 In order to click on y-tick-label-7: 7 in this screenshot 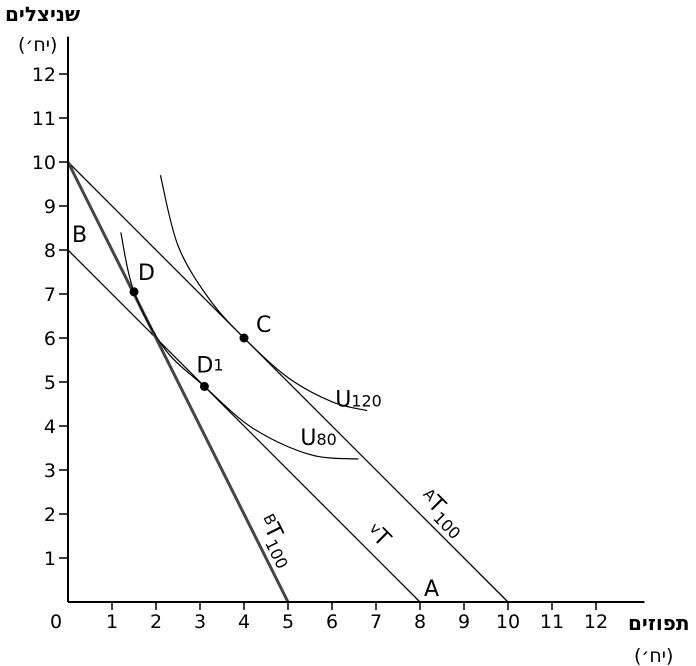, I will do `click(50, 295)`.